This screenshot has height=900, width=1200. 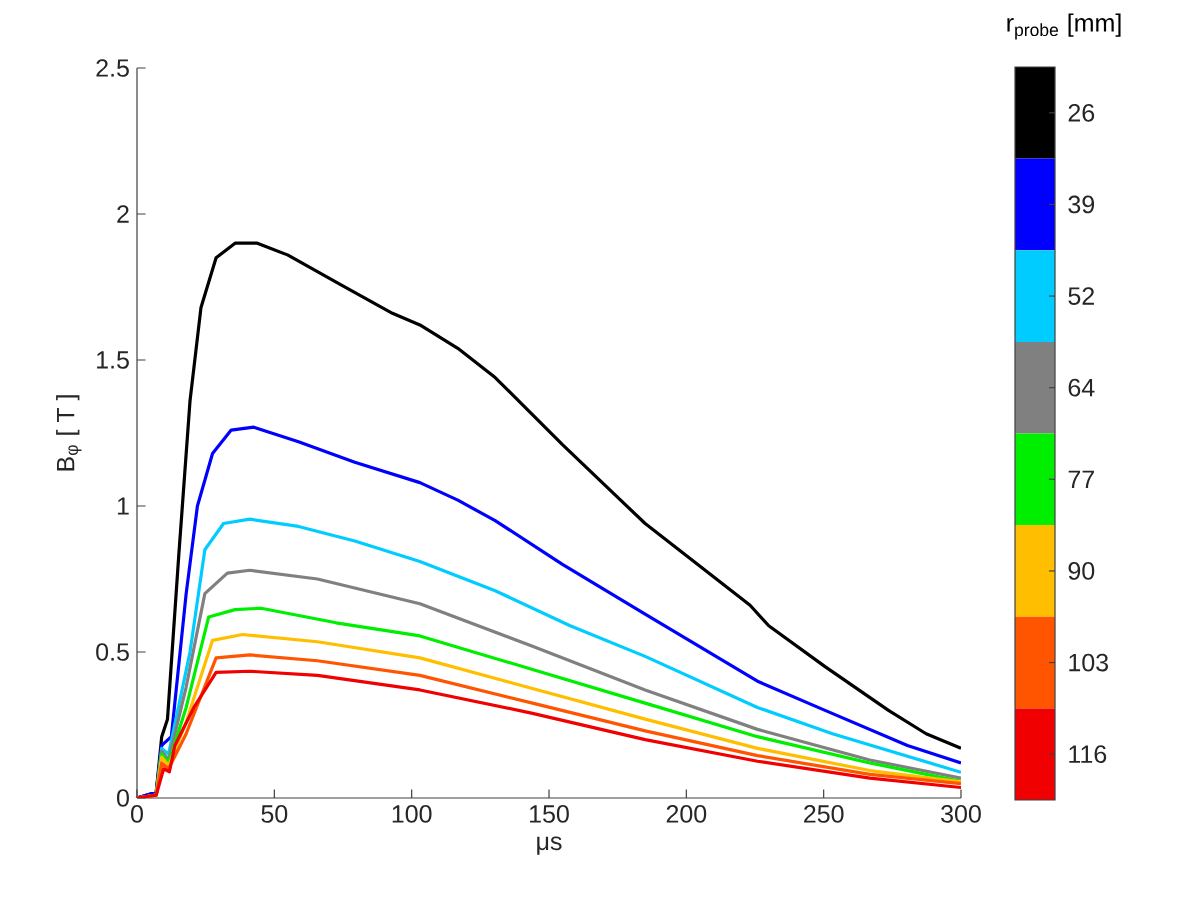 I want to click on x-tick-label: 50, so click(x=274, y=814).